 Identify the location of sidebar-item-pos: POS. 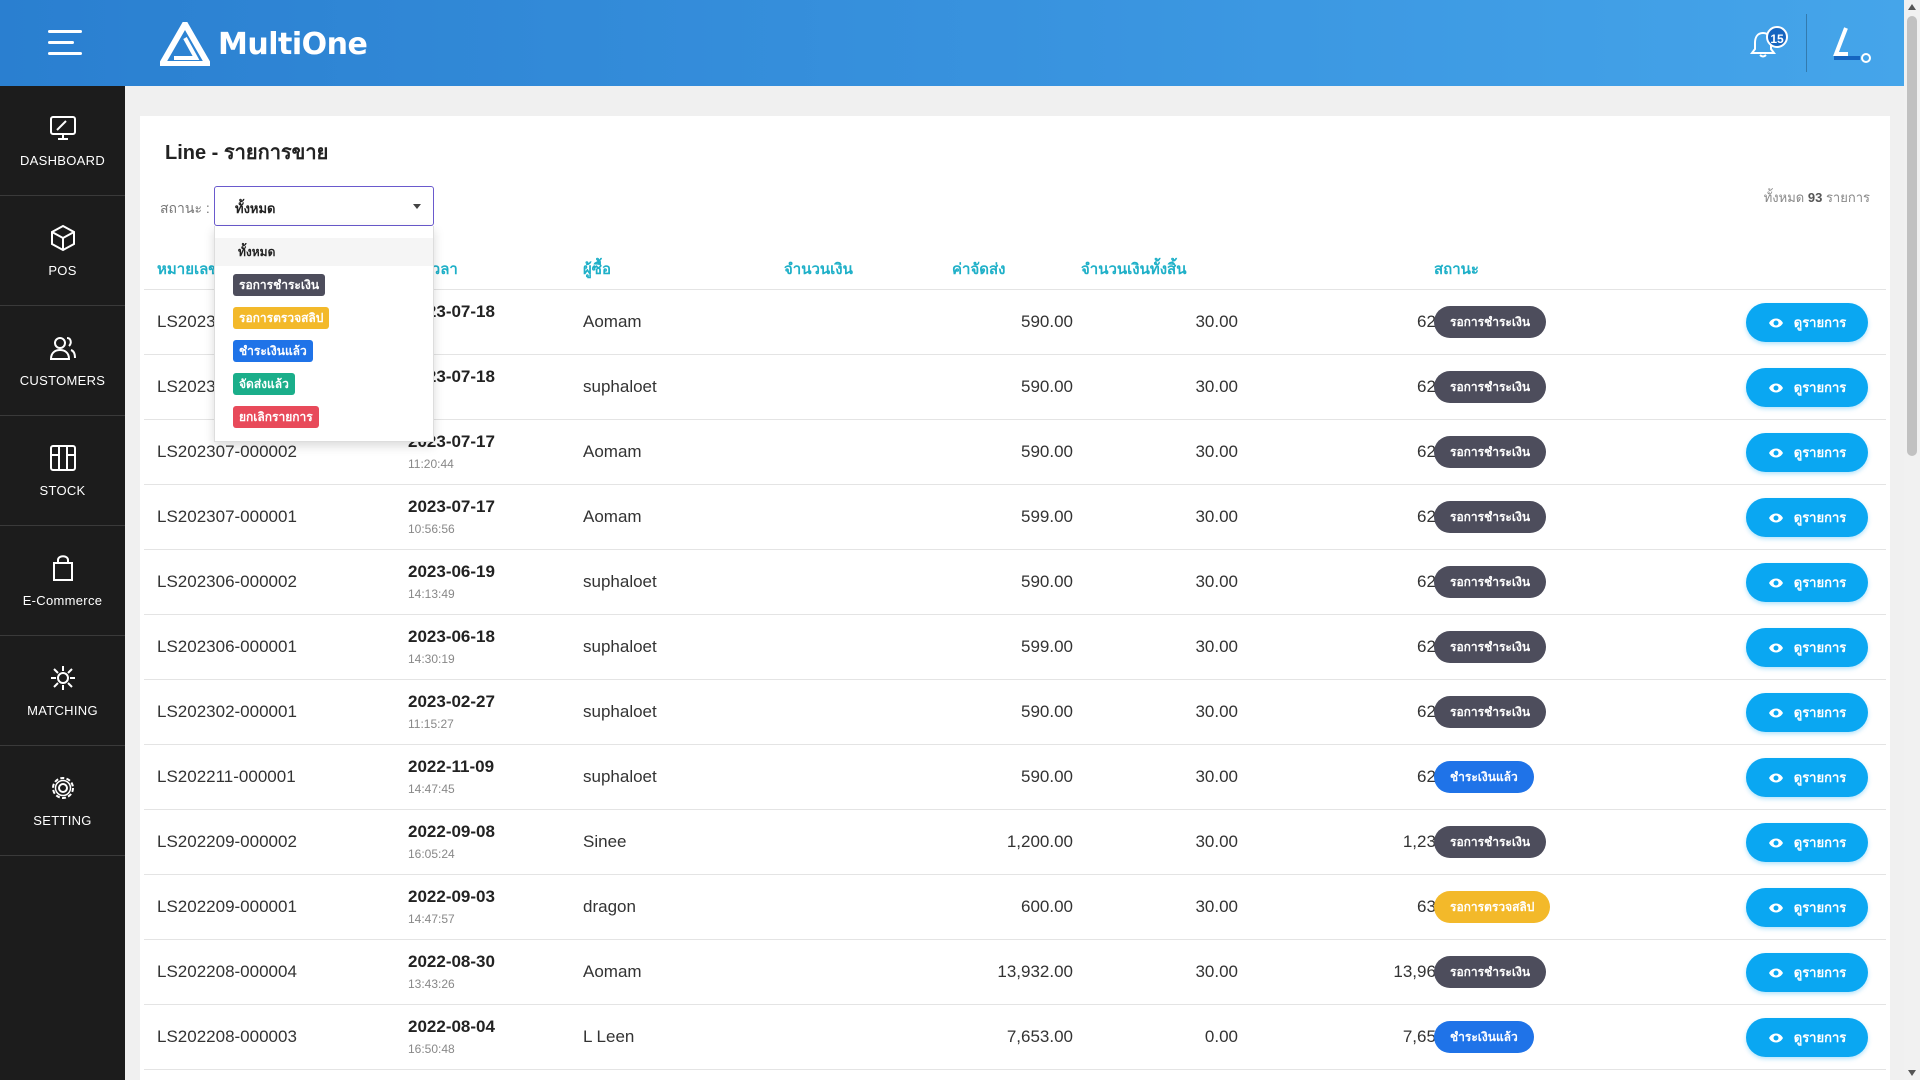
(62, 251).